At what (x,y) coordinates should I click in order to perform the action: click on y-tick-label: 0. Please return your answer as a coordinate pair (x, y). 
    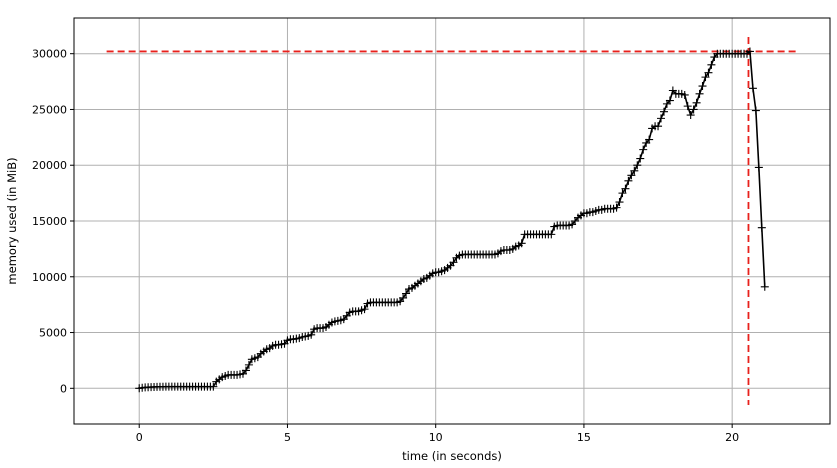
    Looking at the image, I should click on (63, 388).